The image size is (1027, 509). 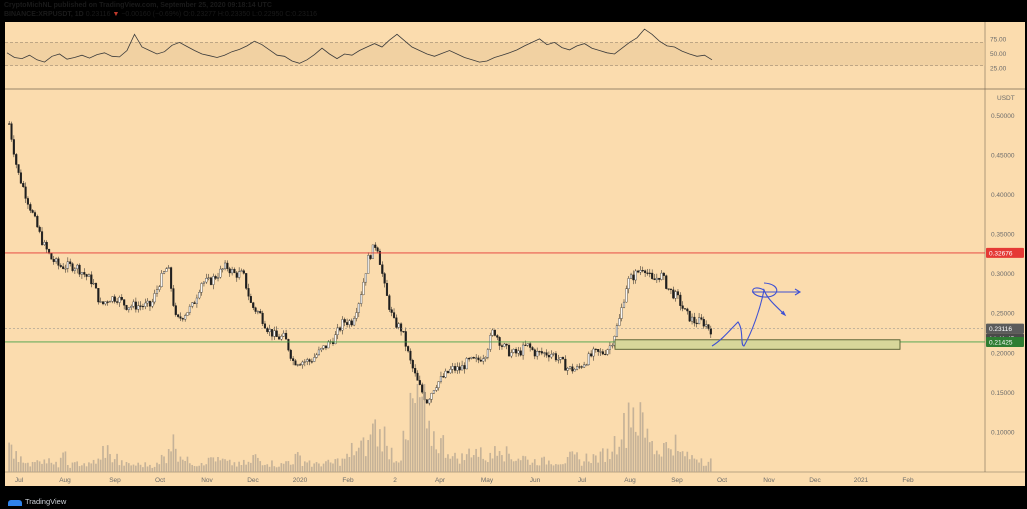 What do you see at coordinates (1003, 274) in the screenshot?
I see `price-tick-label: 0.30000` at bounding box center [1003, 274].